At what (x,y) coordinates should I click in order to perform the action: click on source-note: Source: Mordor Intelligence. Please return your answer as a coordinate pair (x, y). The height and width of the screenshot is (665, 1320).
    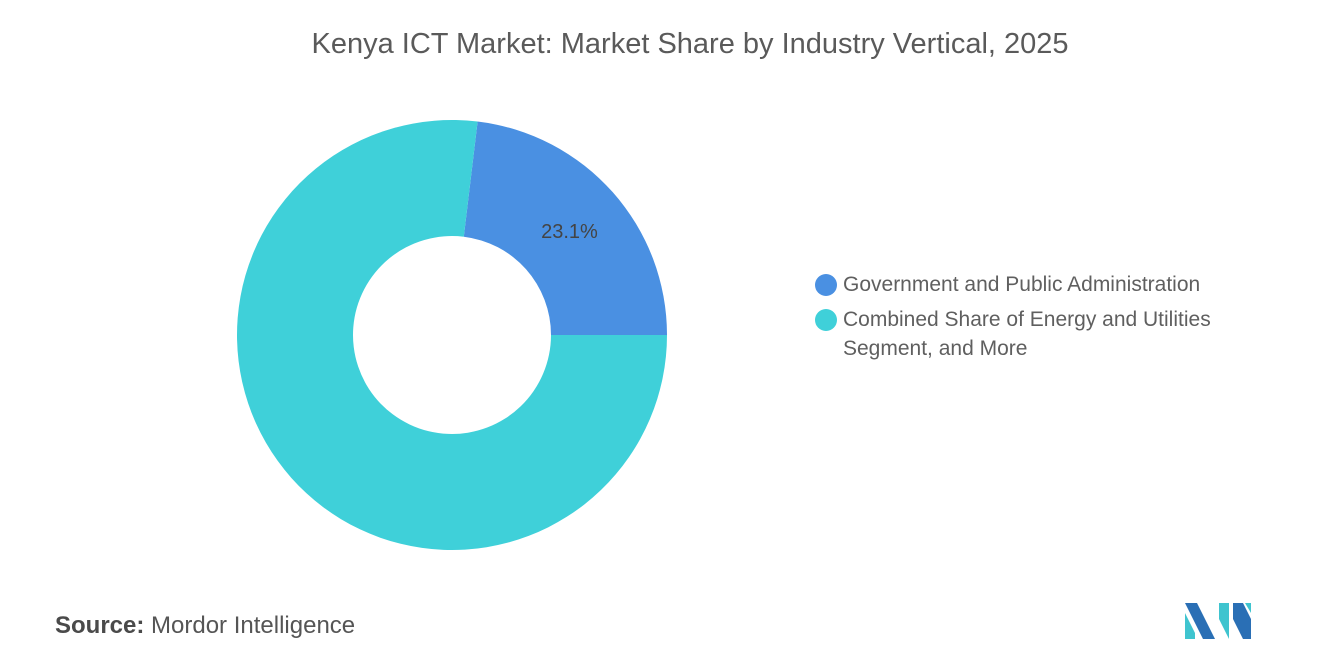
    Looking at the image, I should click on (205, 626).